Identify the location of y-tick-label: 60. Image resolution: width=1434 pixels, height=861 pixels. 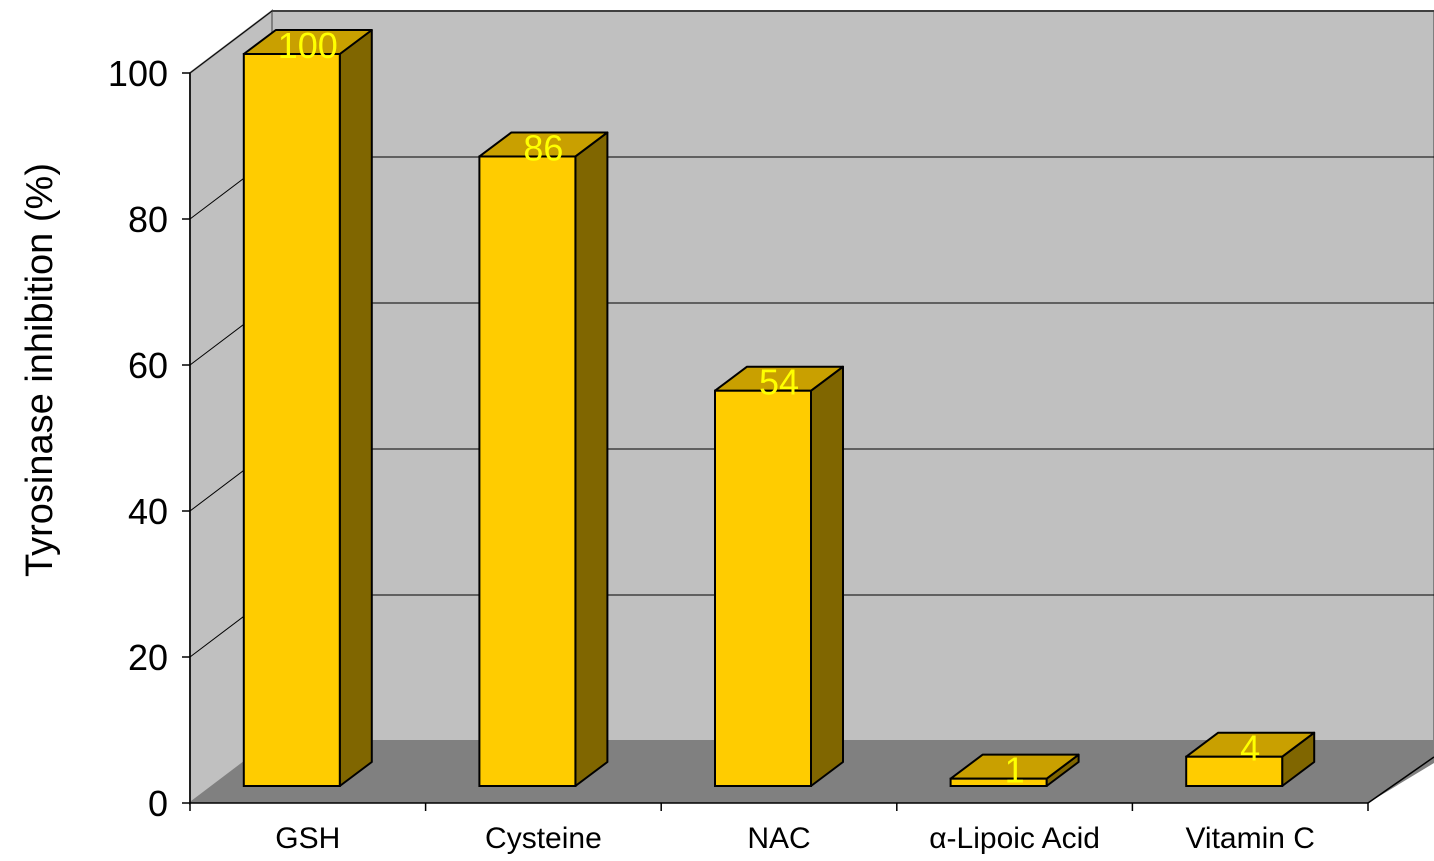
(148, 365).